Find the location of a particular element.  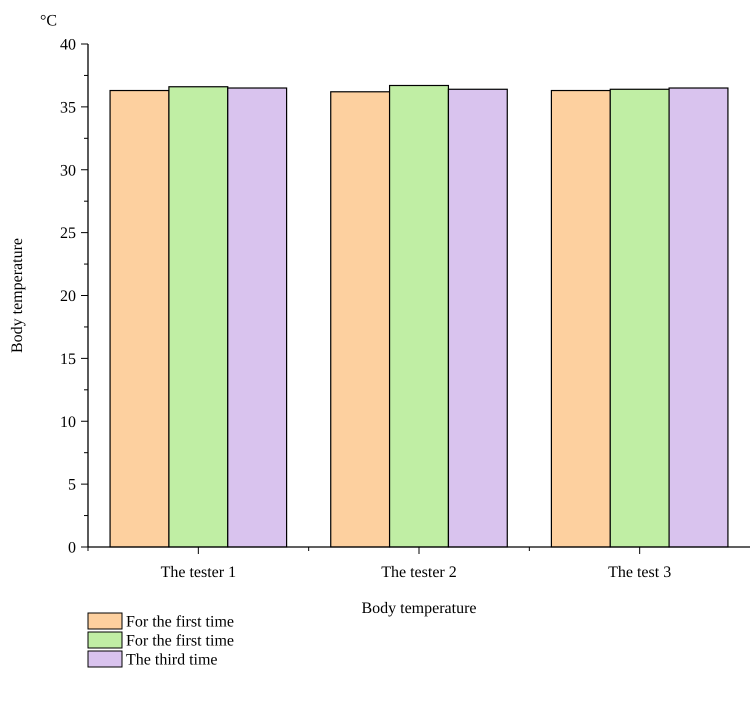

y-tick-label: 35 is located at coordinates (68, 107).